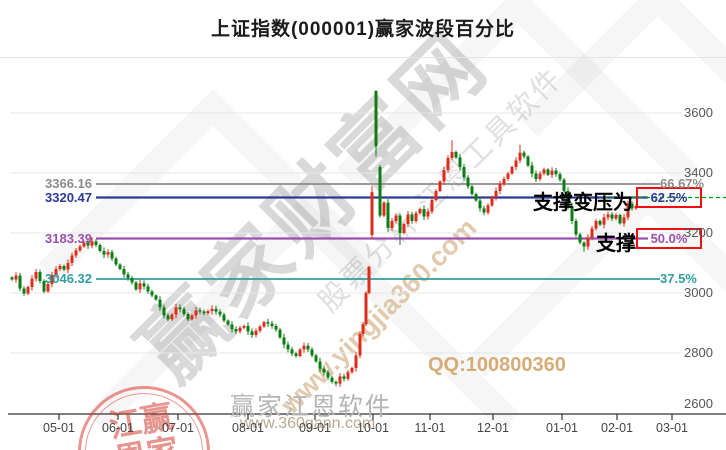  What do you see at coordinates (59, 428) in the screenshot?
I see `x-axis-label: 05-01` at bounding box center [59, 428].